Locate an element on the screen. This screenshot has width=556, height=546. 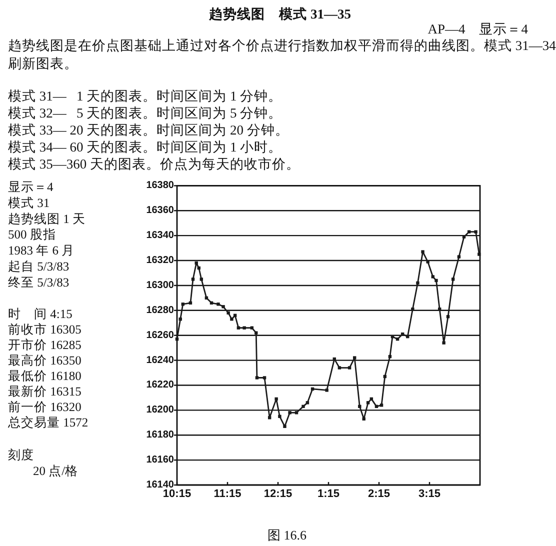
y-tick-label: 16320 is located at coordinates (160, 260).